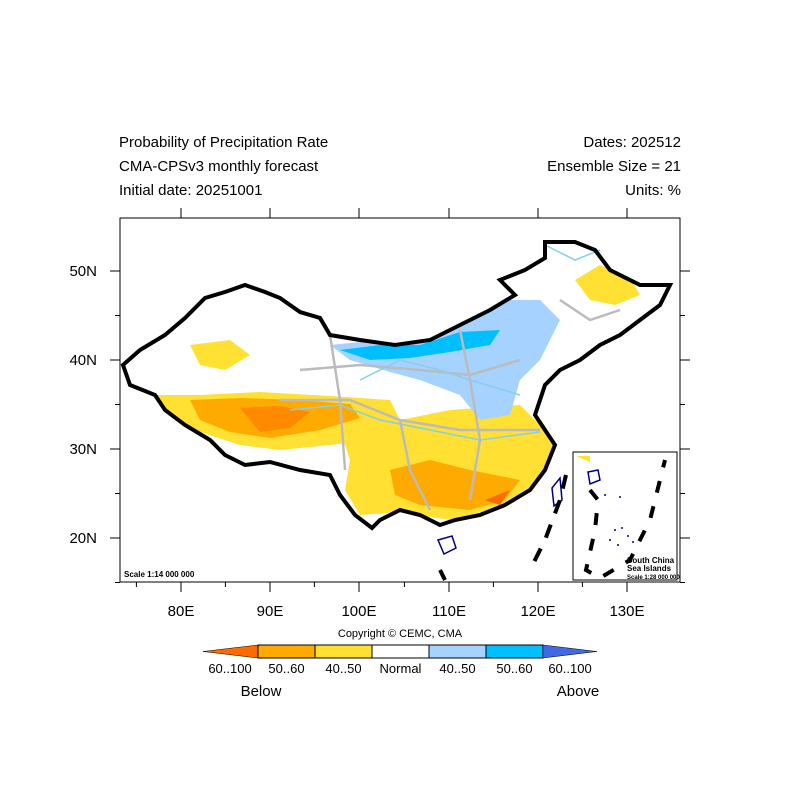  I want to click on inset-line2: Sea Islands, so click(649, 568).